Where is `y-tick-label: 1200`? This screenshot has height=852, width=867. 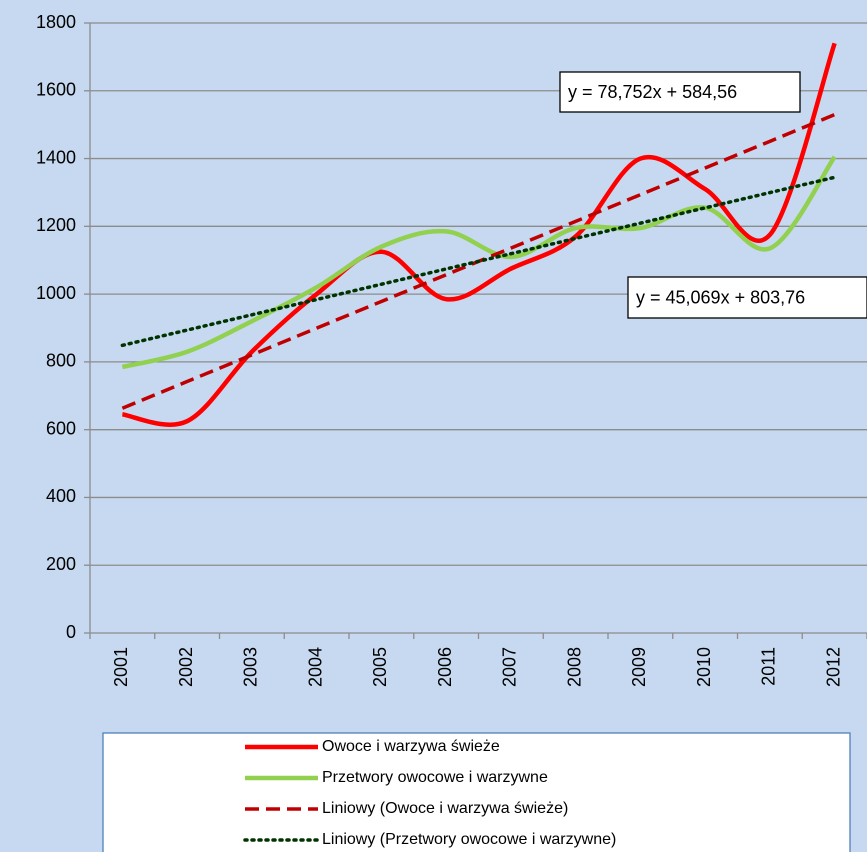 y-tick-label: 1200 is located at coordinates (56, 225).